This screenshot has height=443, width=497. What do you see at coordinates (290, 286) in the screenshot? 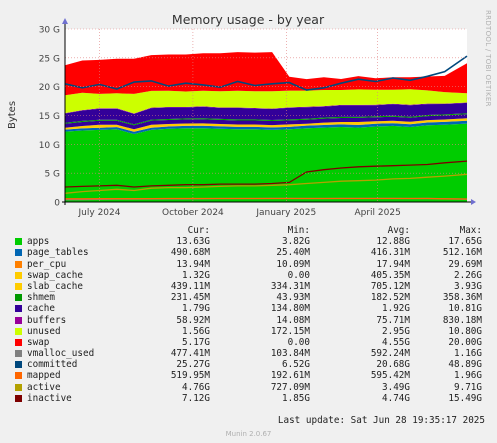
I see `legend-min-value: 334.31M` at bounding box center [290, 286].